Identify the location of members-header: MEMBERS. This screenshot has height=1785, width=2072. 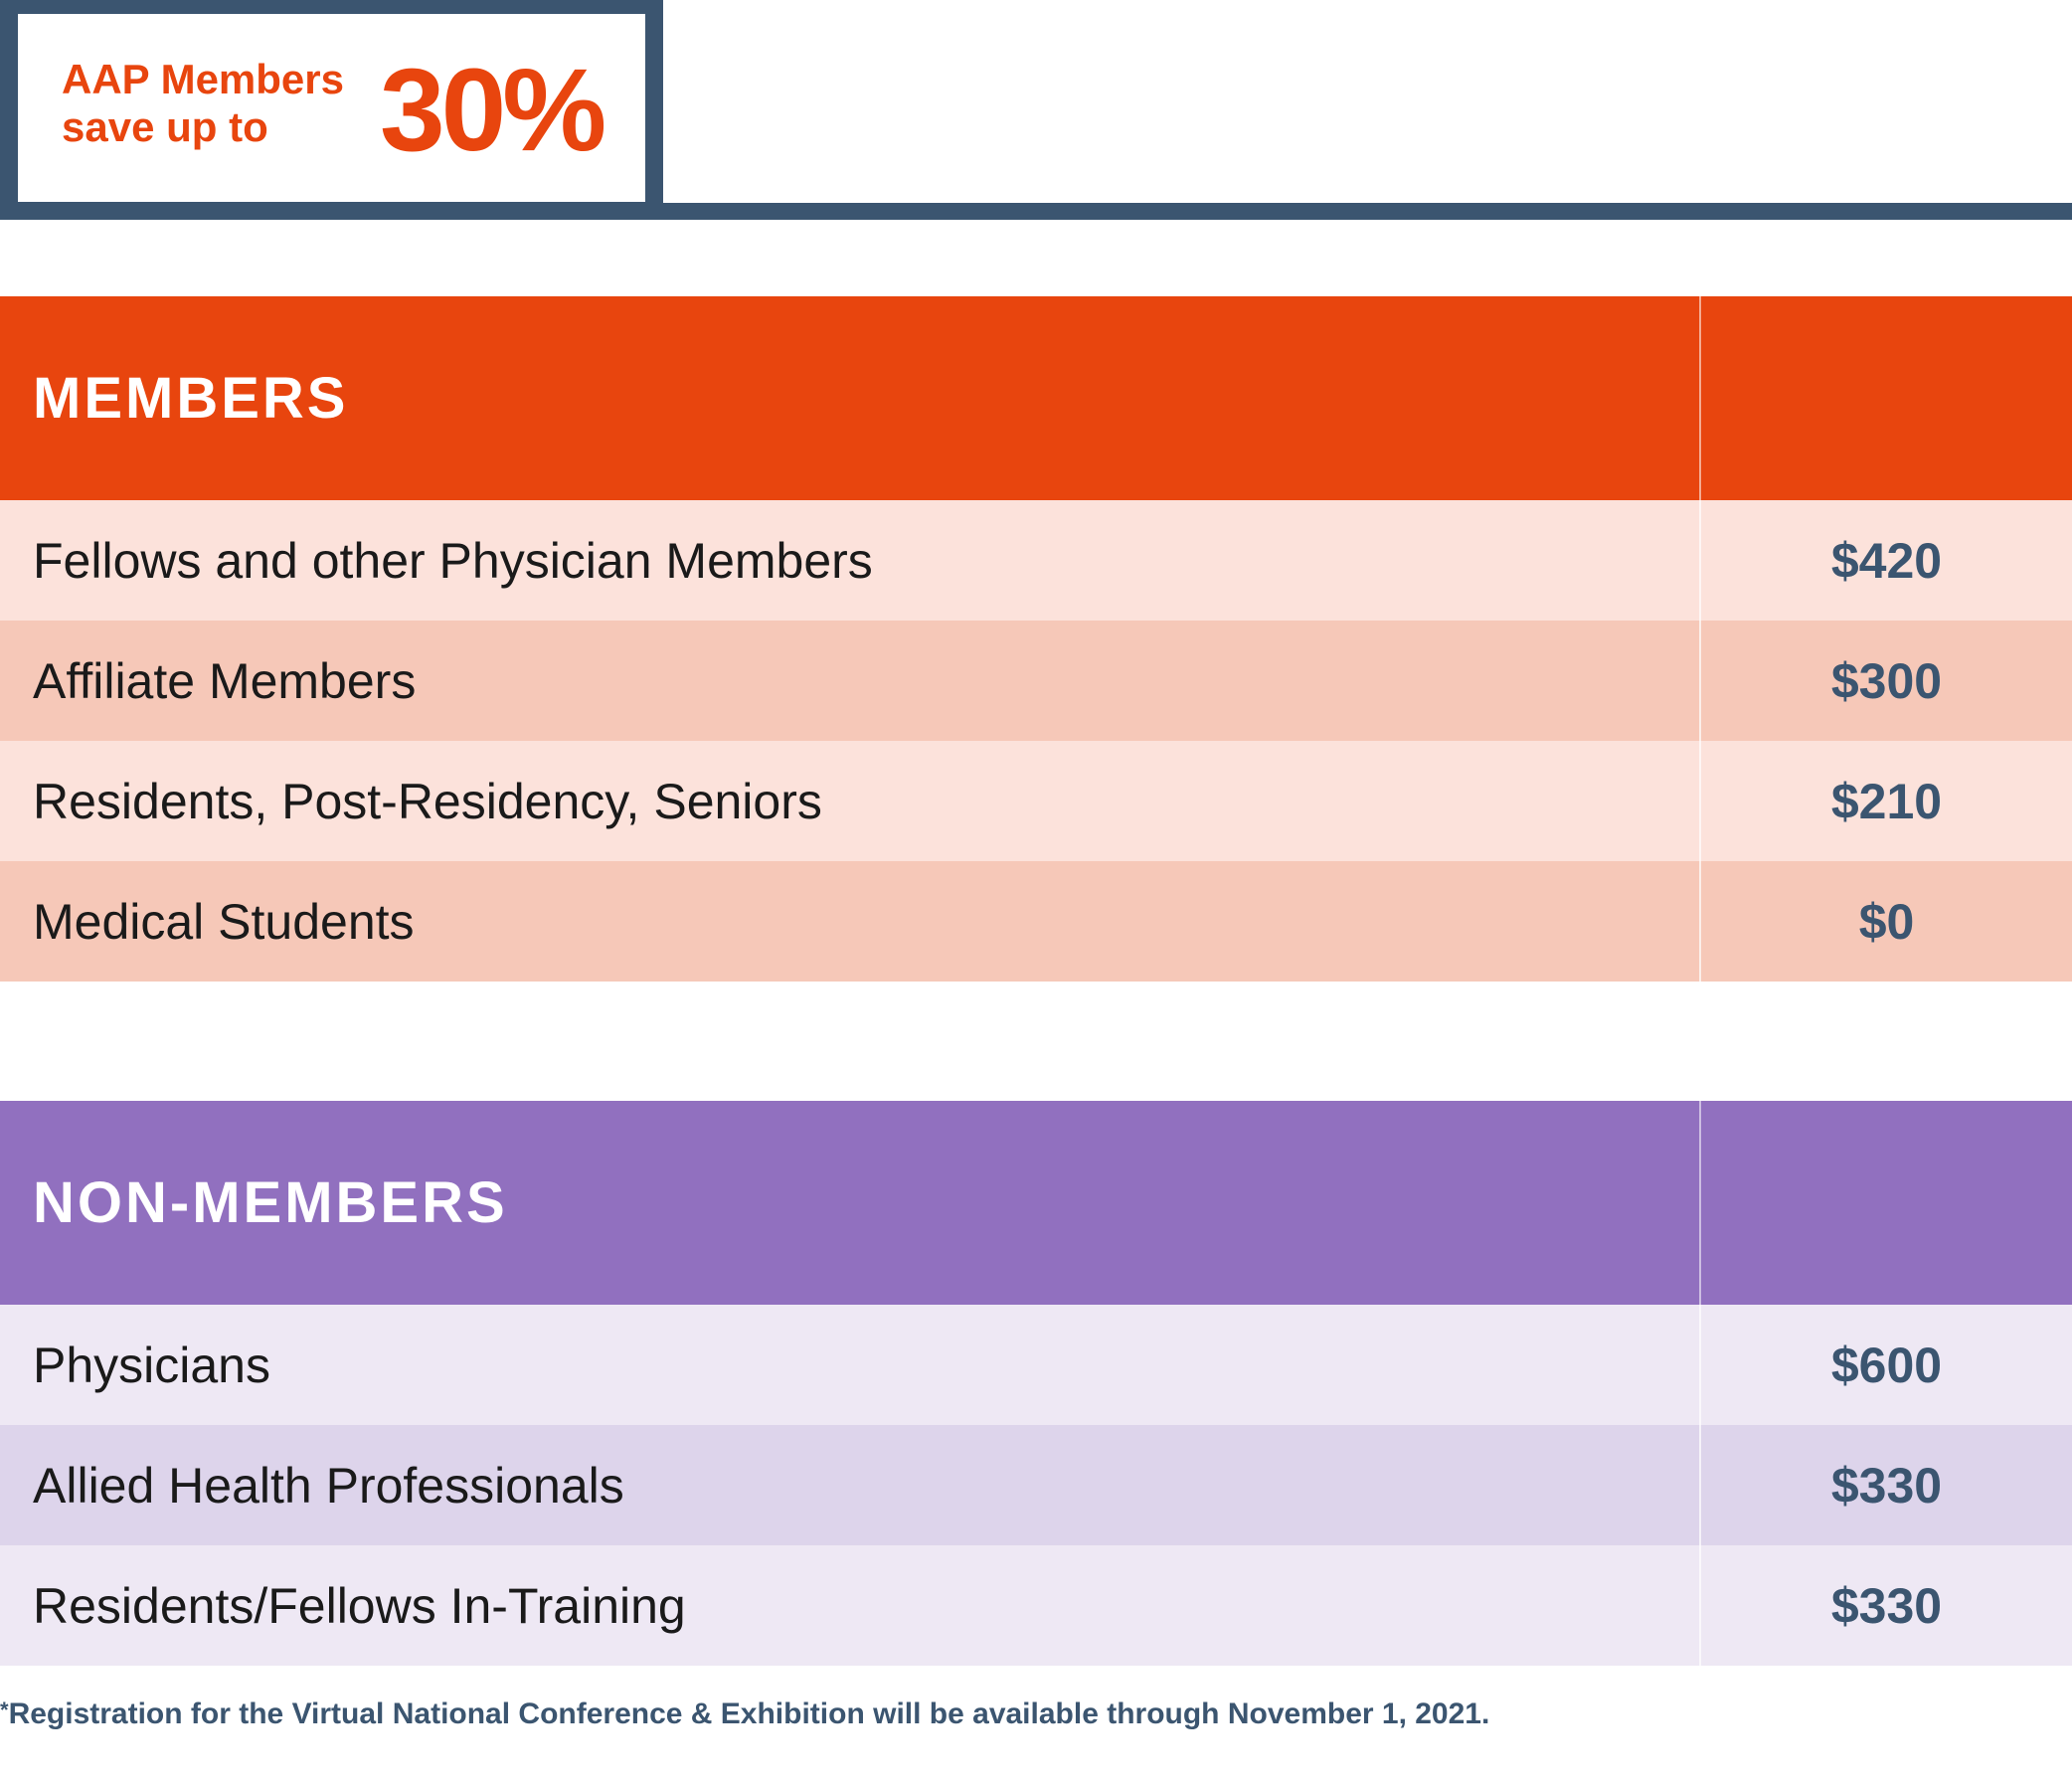
(1036, 398).